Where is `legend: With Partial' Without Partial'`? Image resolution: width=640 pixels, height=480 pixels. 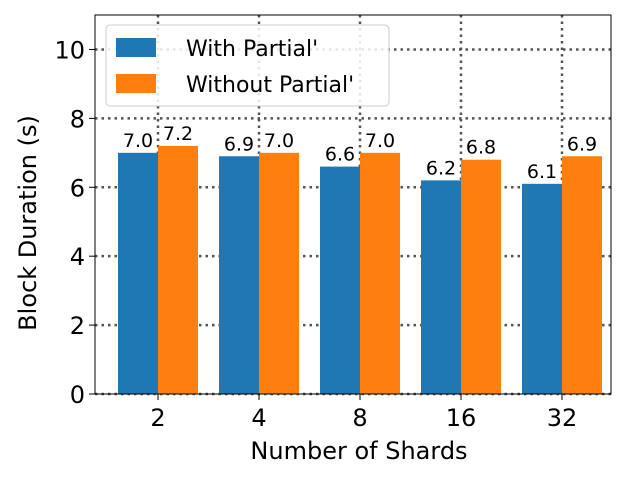 legend: With Partial' Without Partial' is located at coordinates (247, 65).